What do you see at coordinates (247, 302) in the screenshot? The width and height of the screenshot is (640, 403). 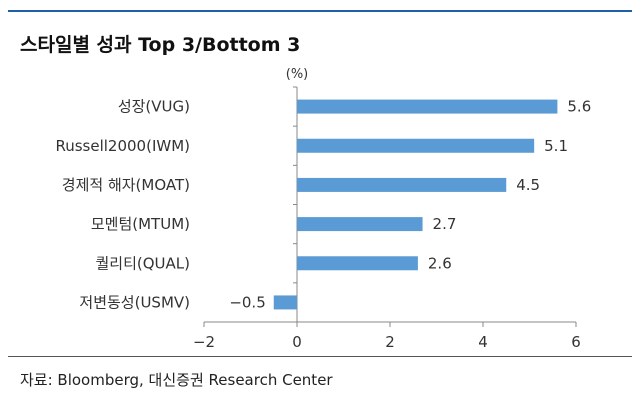 I see `data-label: −0.5` at bounding box center [247, 302].